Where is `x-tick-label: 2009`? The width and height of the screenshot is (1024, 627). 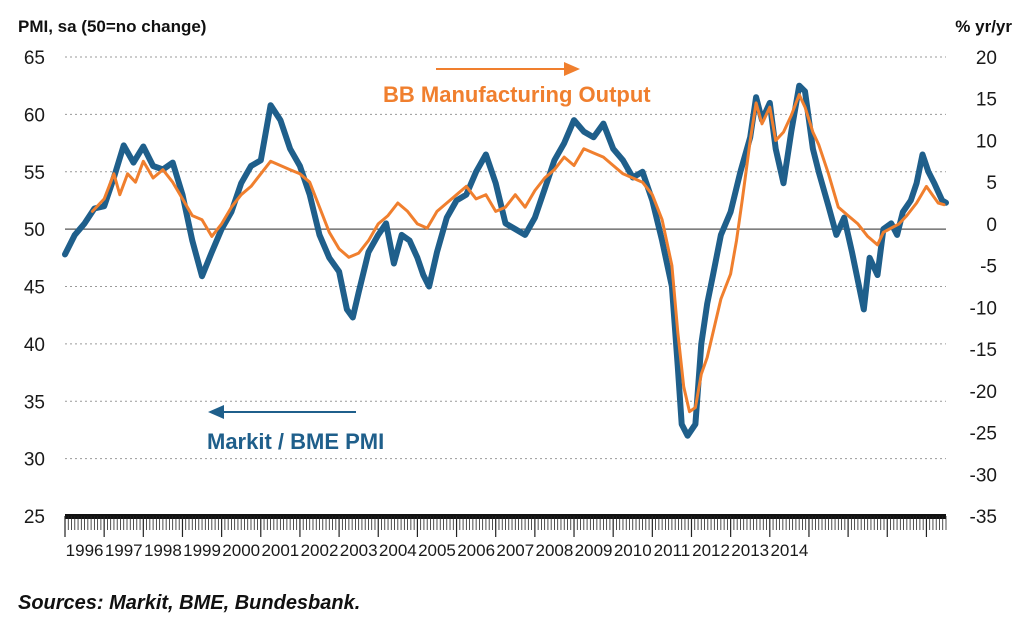
x-tick-label: 2009 is located at coordinates (594, 550).